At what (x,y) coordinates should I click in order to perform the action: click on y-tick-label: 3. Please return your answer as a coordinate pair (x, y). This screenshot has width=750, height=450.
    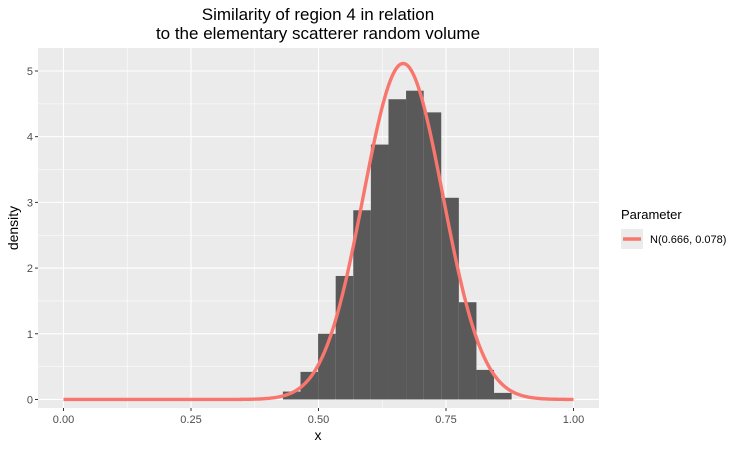
    Looking at the image, I should click on (30, 203).